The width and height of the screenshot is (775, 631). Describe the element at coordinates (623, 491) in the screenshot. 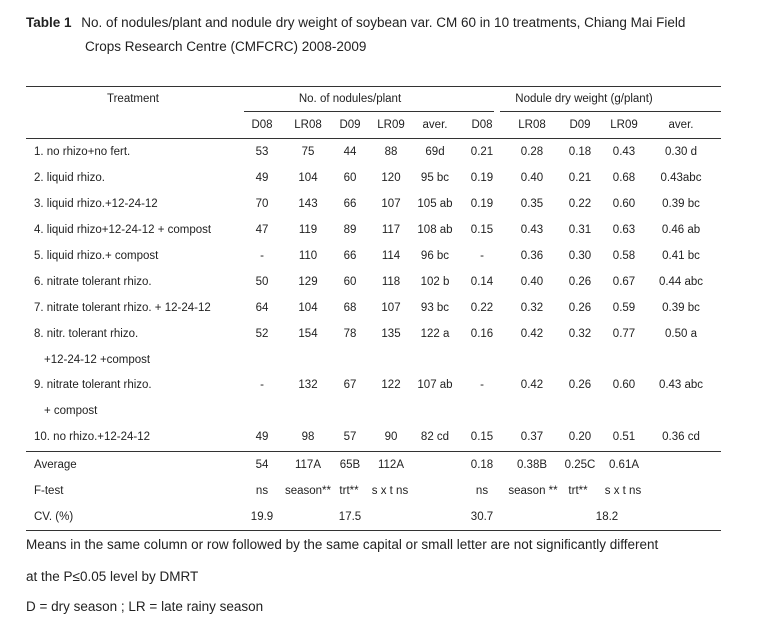

I see `ftest-sxt-weight: s x t ns` at that location.